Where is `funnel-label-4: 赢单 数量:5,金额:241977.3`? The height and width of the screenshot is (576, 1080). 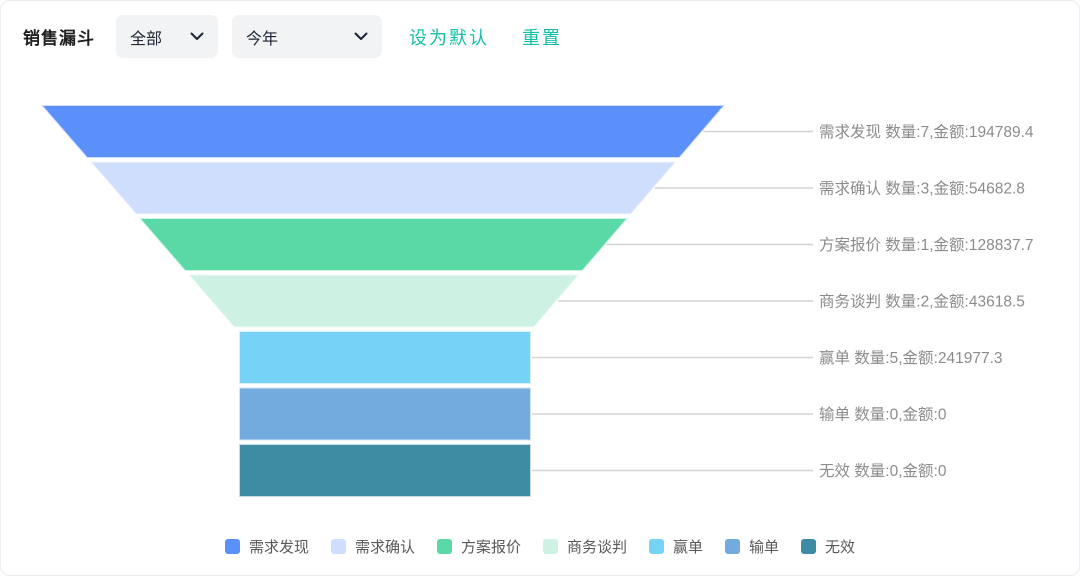 funnel-label-4: 赢单 数量:5,金额:241977.3 is located at coordinates (911, 358).